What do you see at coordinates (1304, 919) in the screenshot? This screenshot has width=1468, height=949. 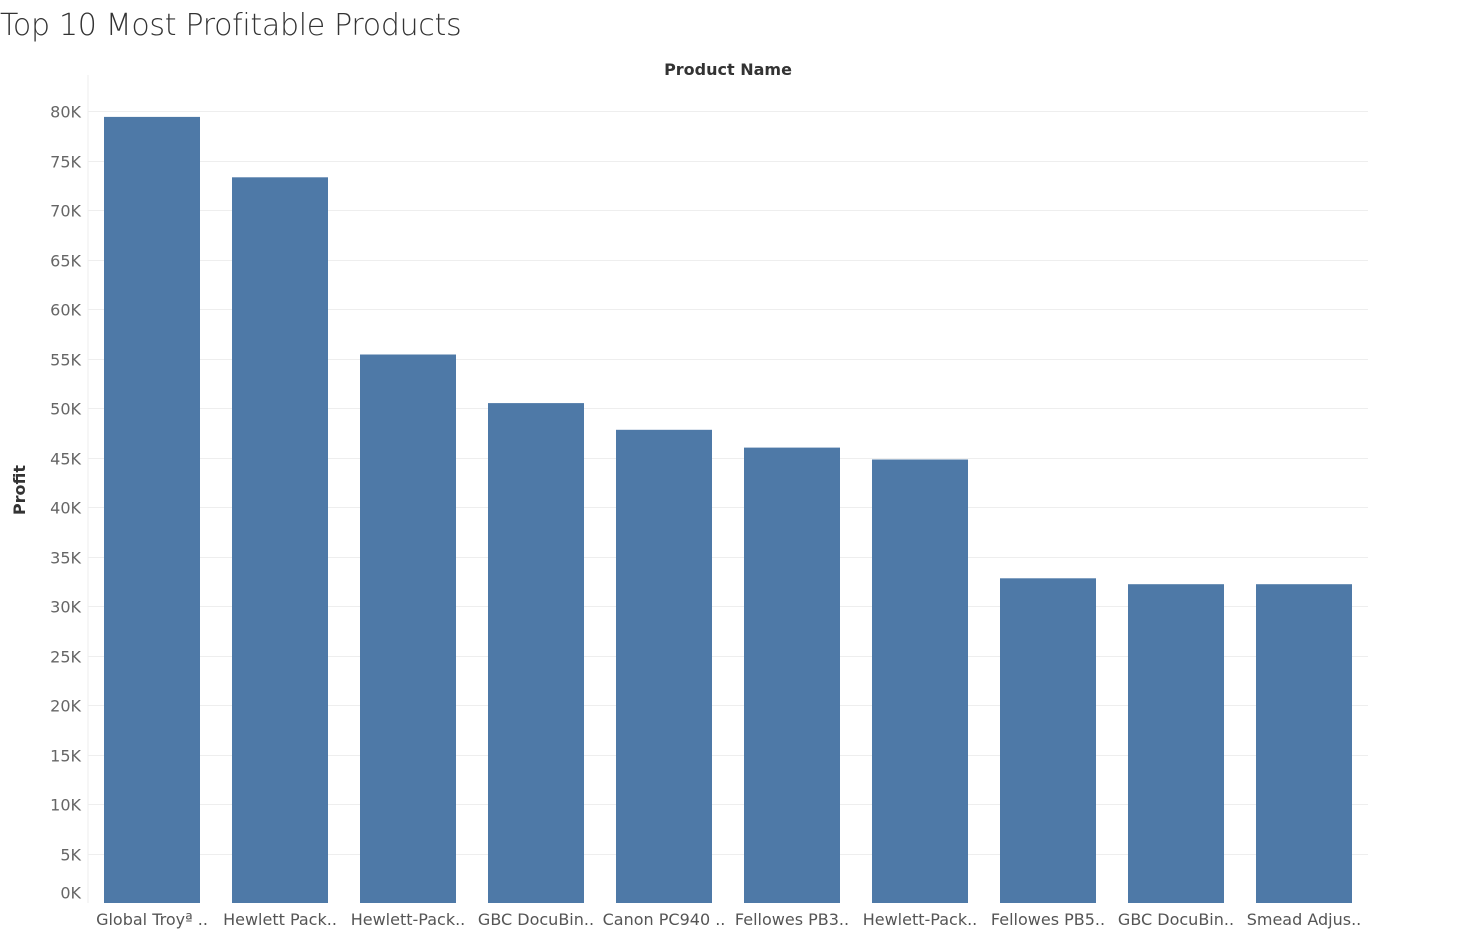 I see `x-tick-label: Smead Adjus..` at bounding box center [1304, 919].